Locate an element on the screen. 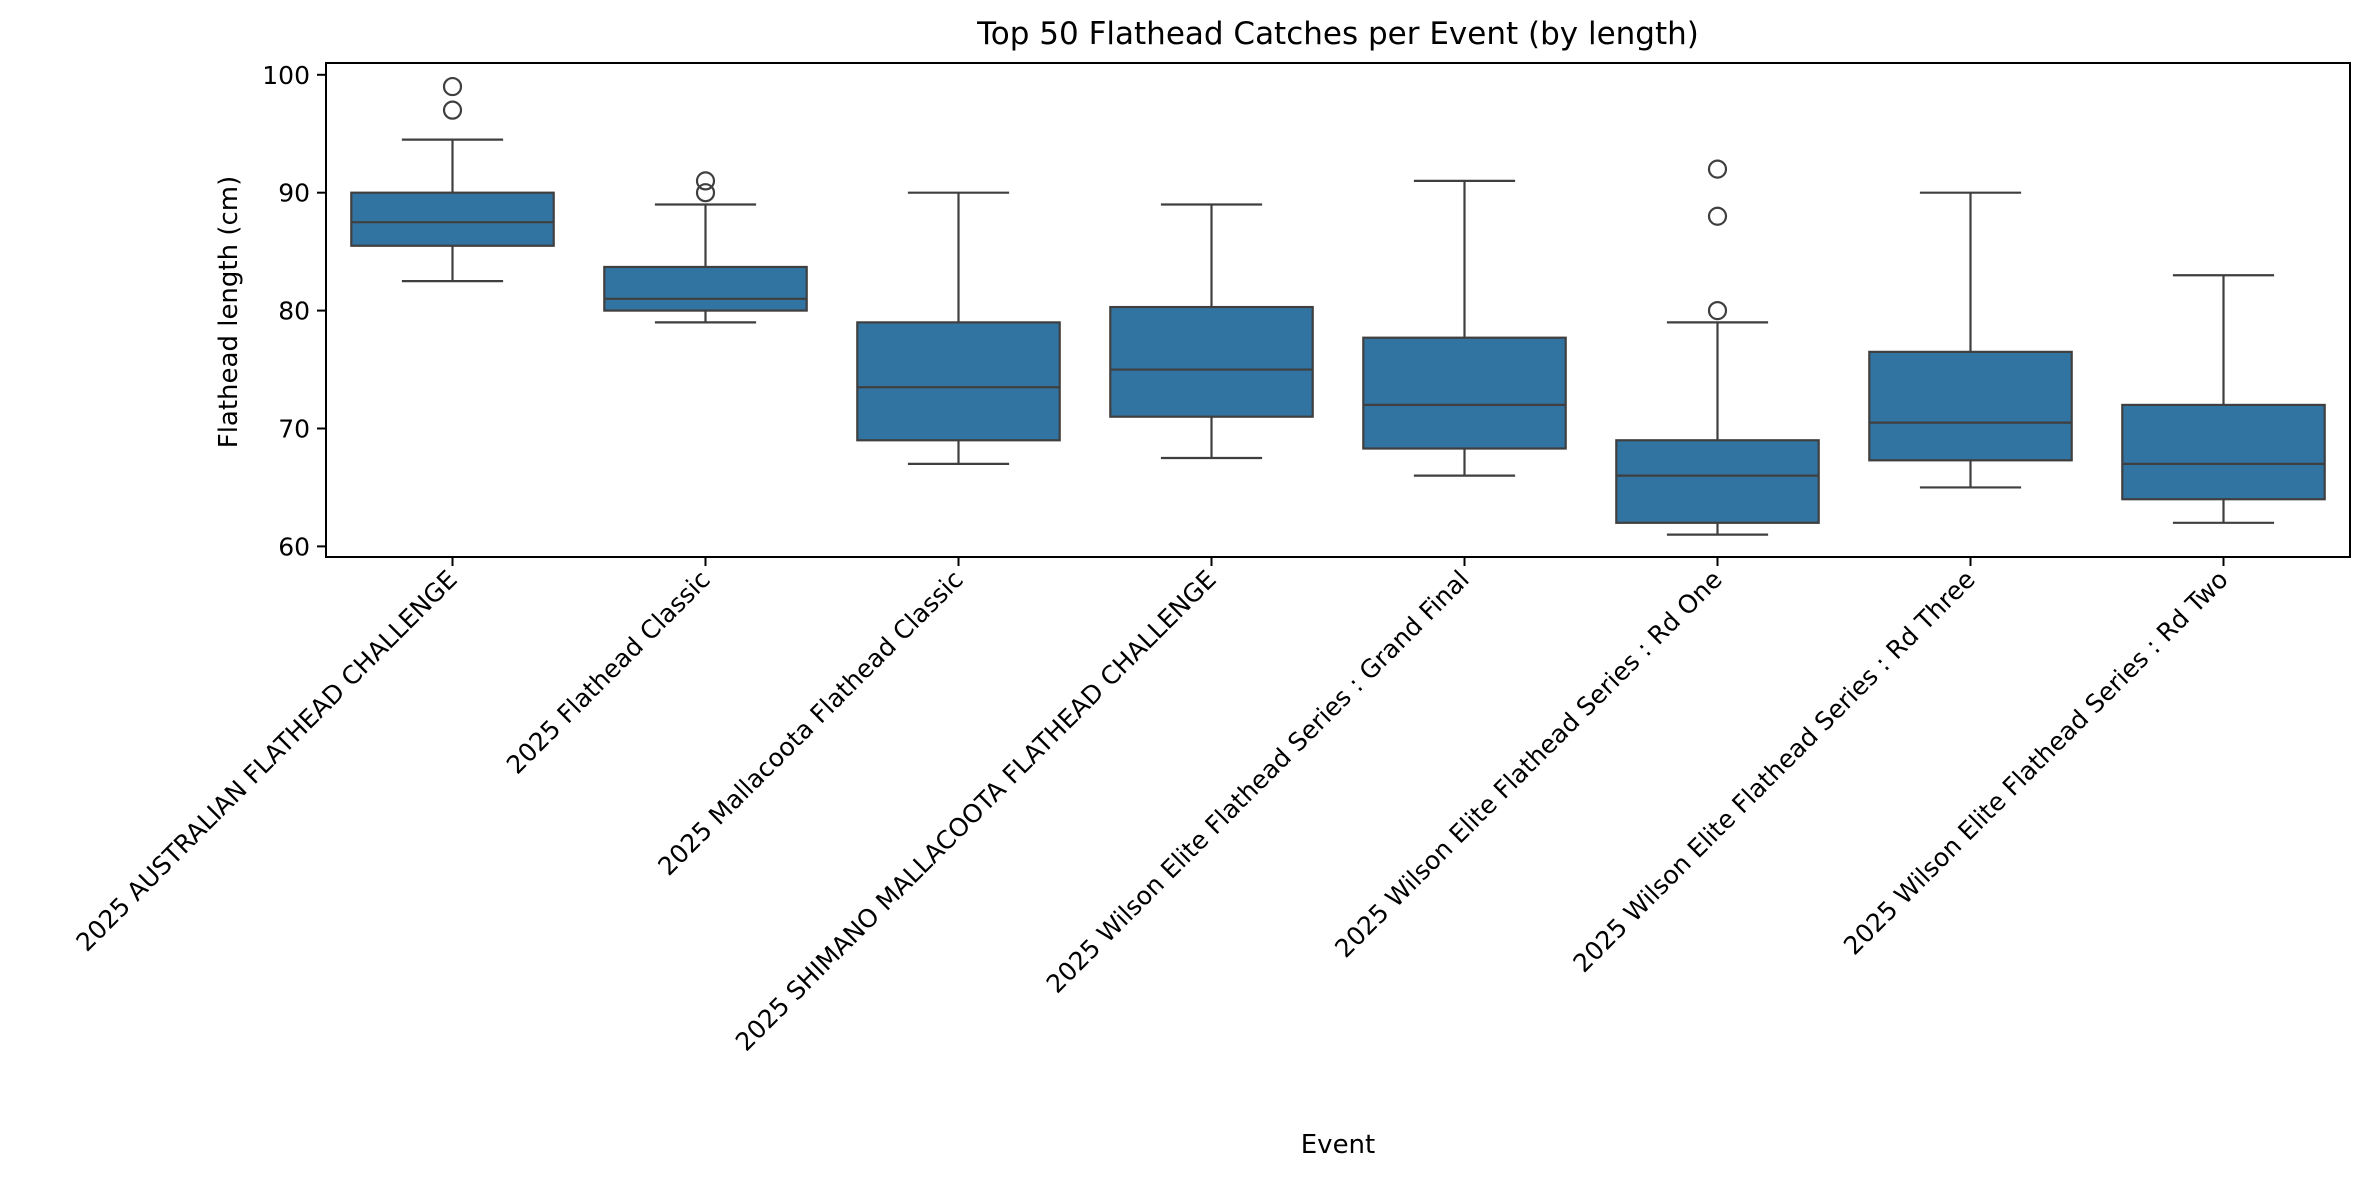 The image size is (2369, 1180). y-axis-label: Flathead length (cm) is located at coordinates (229, 312).